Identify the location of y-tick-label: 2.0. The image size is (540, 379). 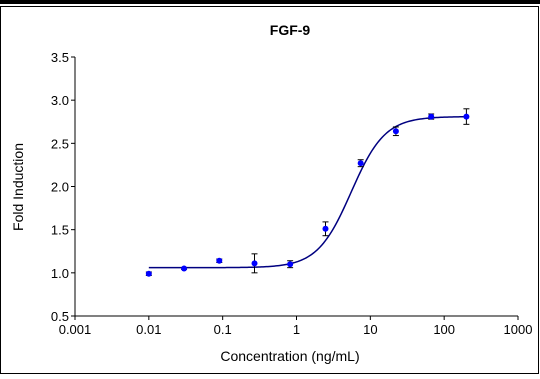
(60, 187).